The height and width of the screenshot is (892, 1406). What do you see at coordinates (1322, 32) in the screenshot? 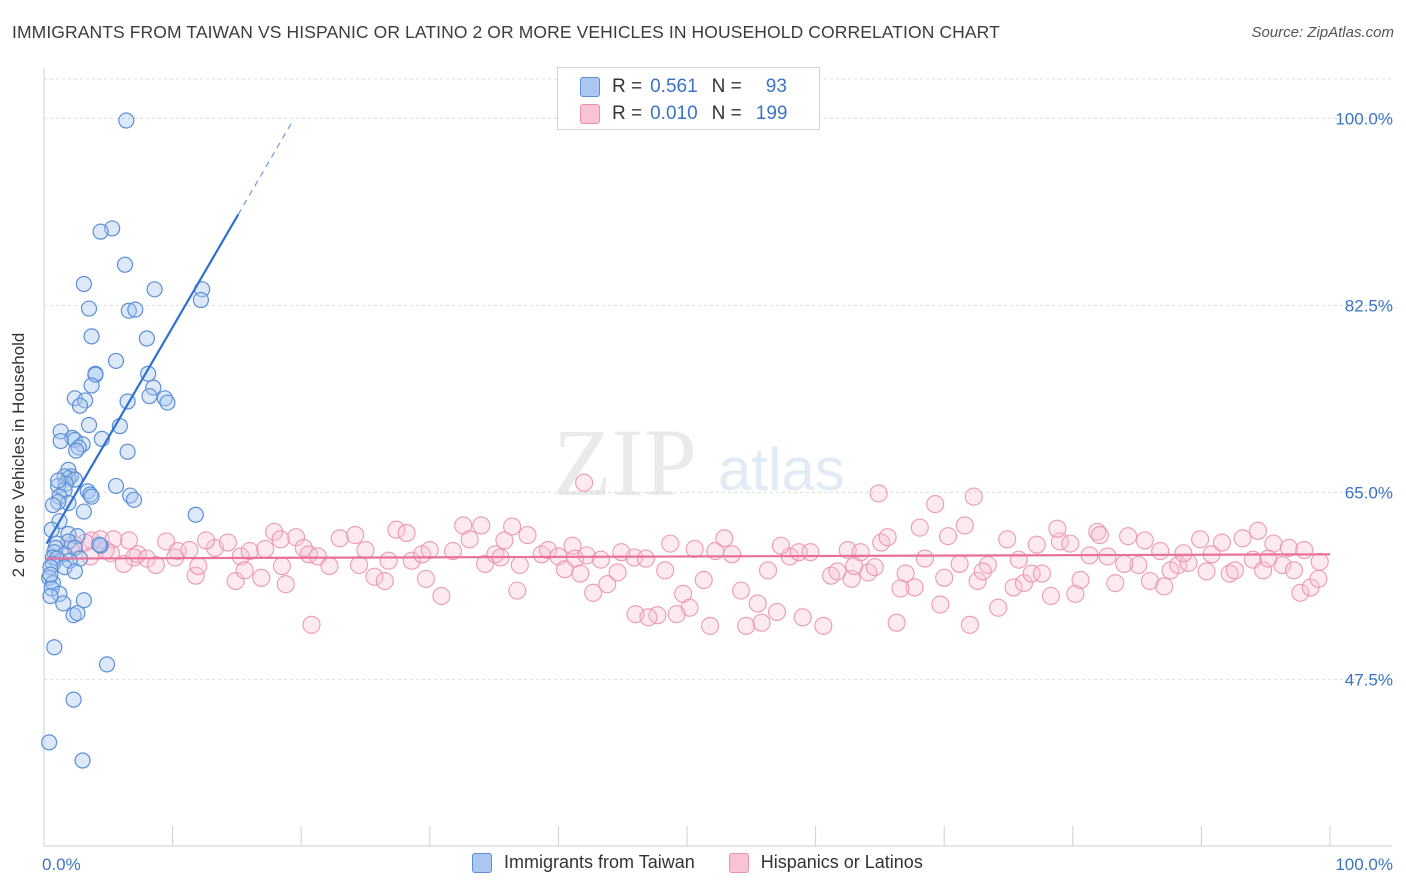
I see `source-label: Source: ZipAtlas.com` at bounding box center [1322, 32].